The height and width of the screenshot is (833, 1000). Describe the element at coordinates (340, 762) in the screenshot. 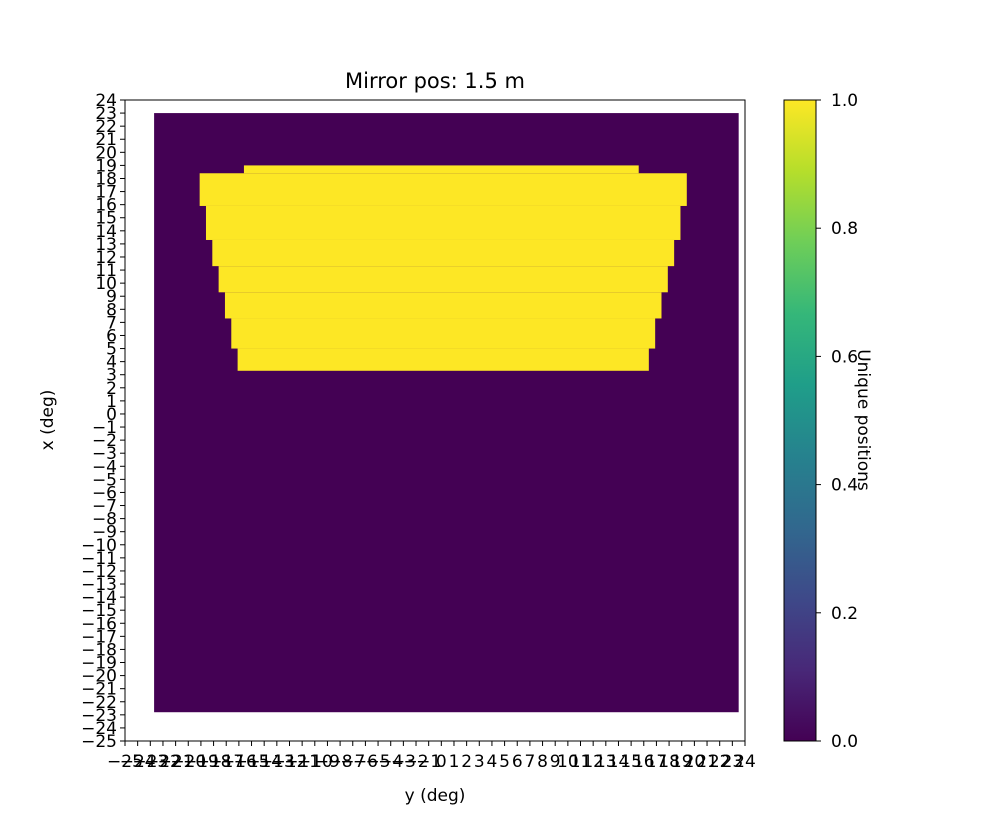

I see `x-tick-label: −8` at that location.